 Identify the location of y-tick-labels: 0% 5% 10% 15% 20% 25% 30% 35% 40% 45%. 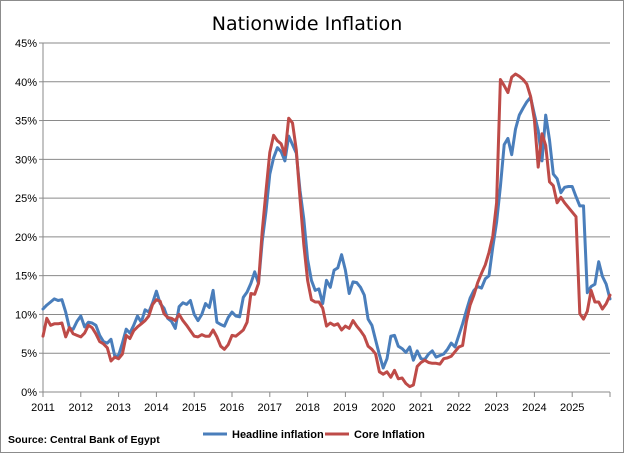
(26, 218).